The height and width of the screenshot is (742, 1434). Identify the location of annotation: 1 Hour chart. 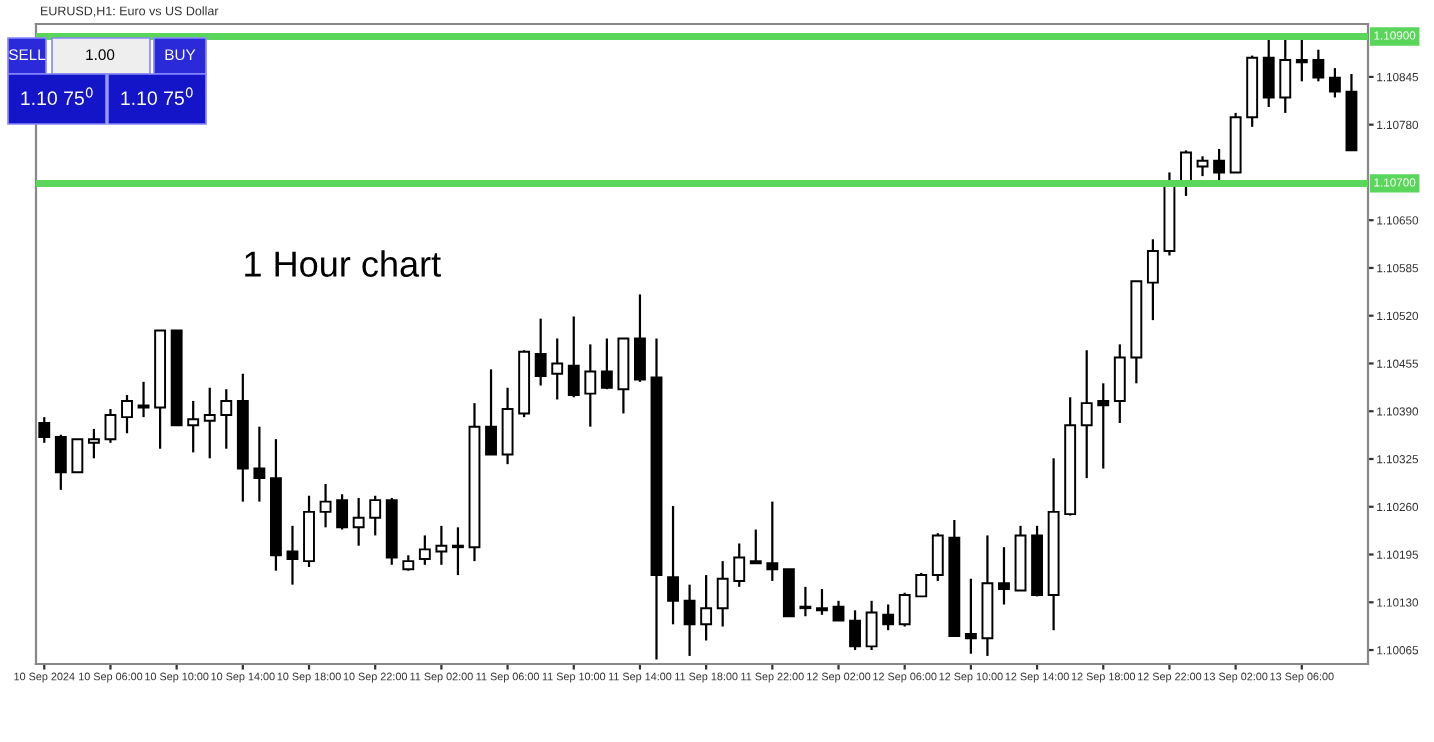
(343, 263).